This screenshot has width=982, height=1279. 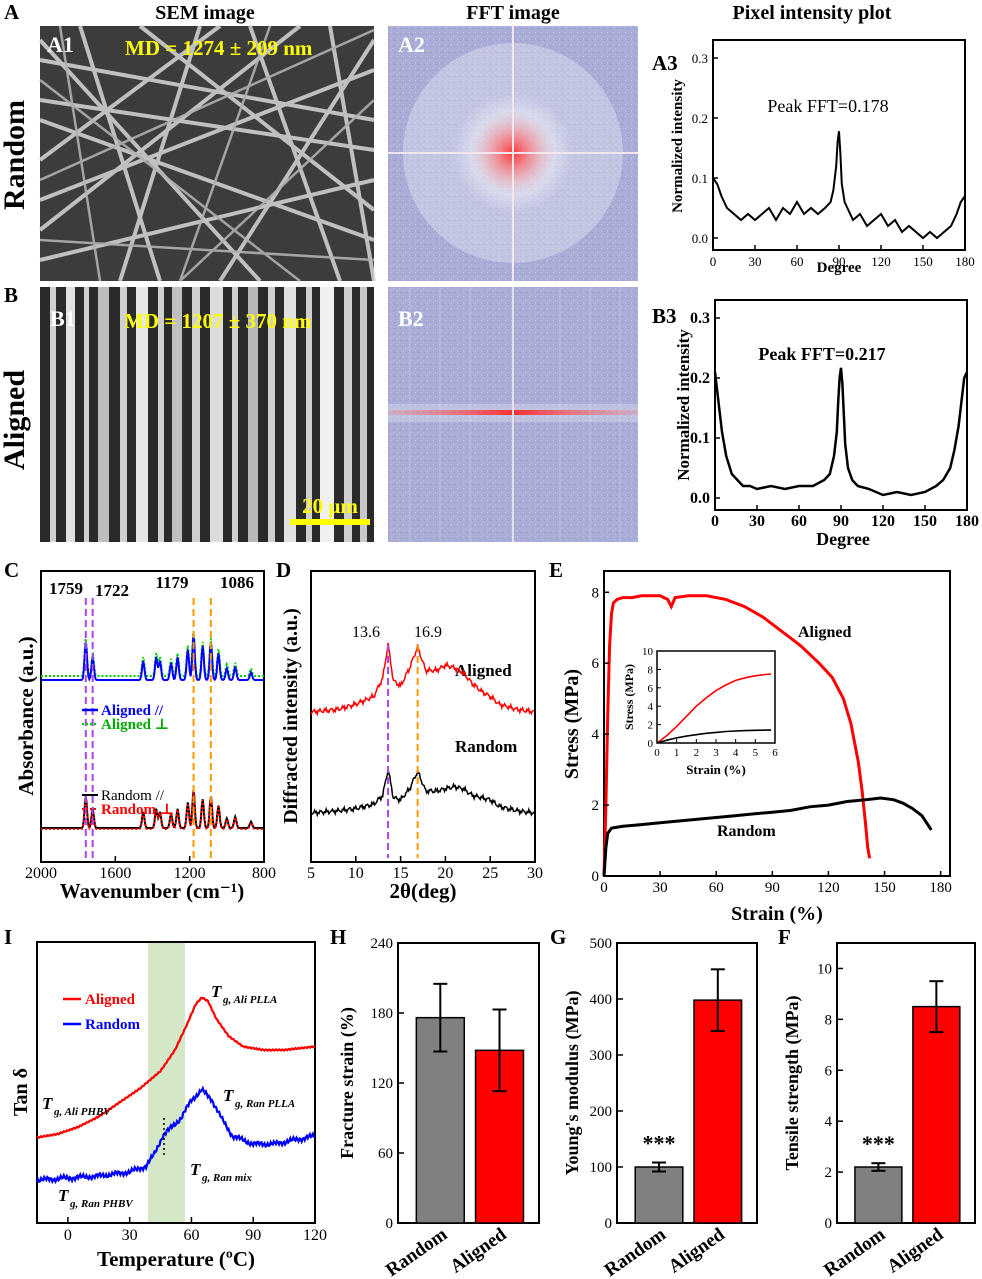 I want to click on panel-letter-b: B, so click(x=11, y=295).